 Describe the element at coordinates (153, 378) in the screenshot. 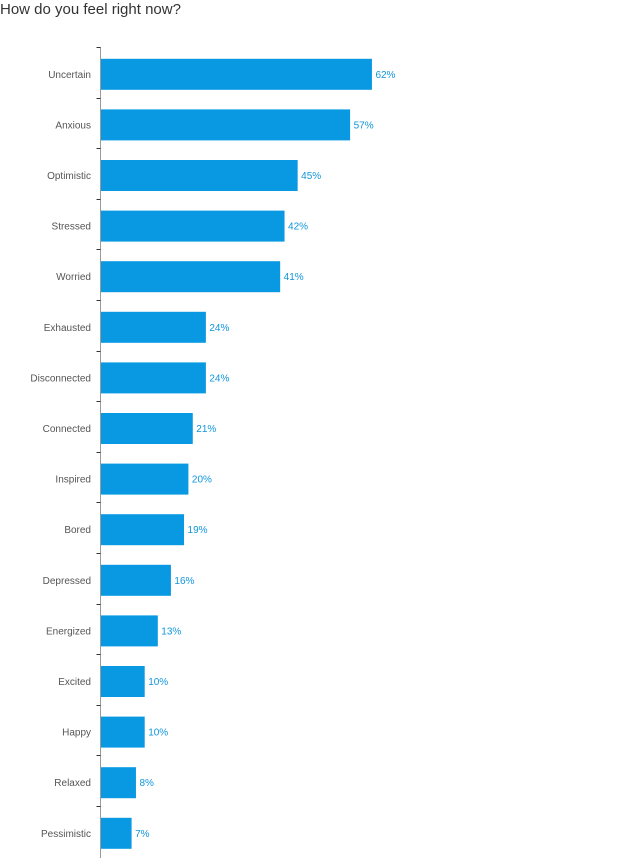

I see `bar-disconnected` at that location.